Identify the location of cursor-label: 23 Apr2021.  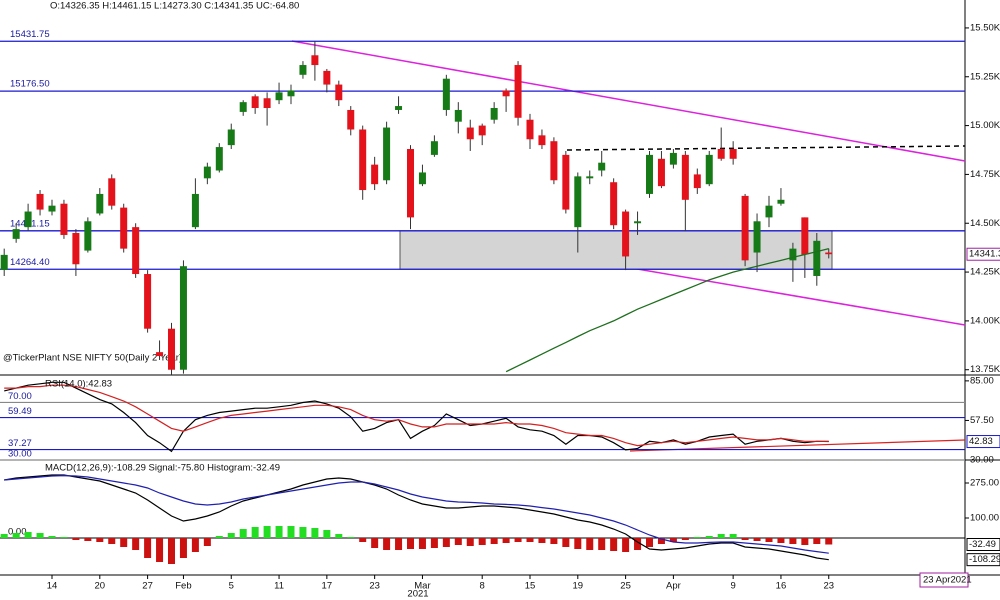
(947, 580).